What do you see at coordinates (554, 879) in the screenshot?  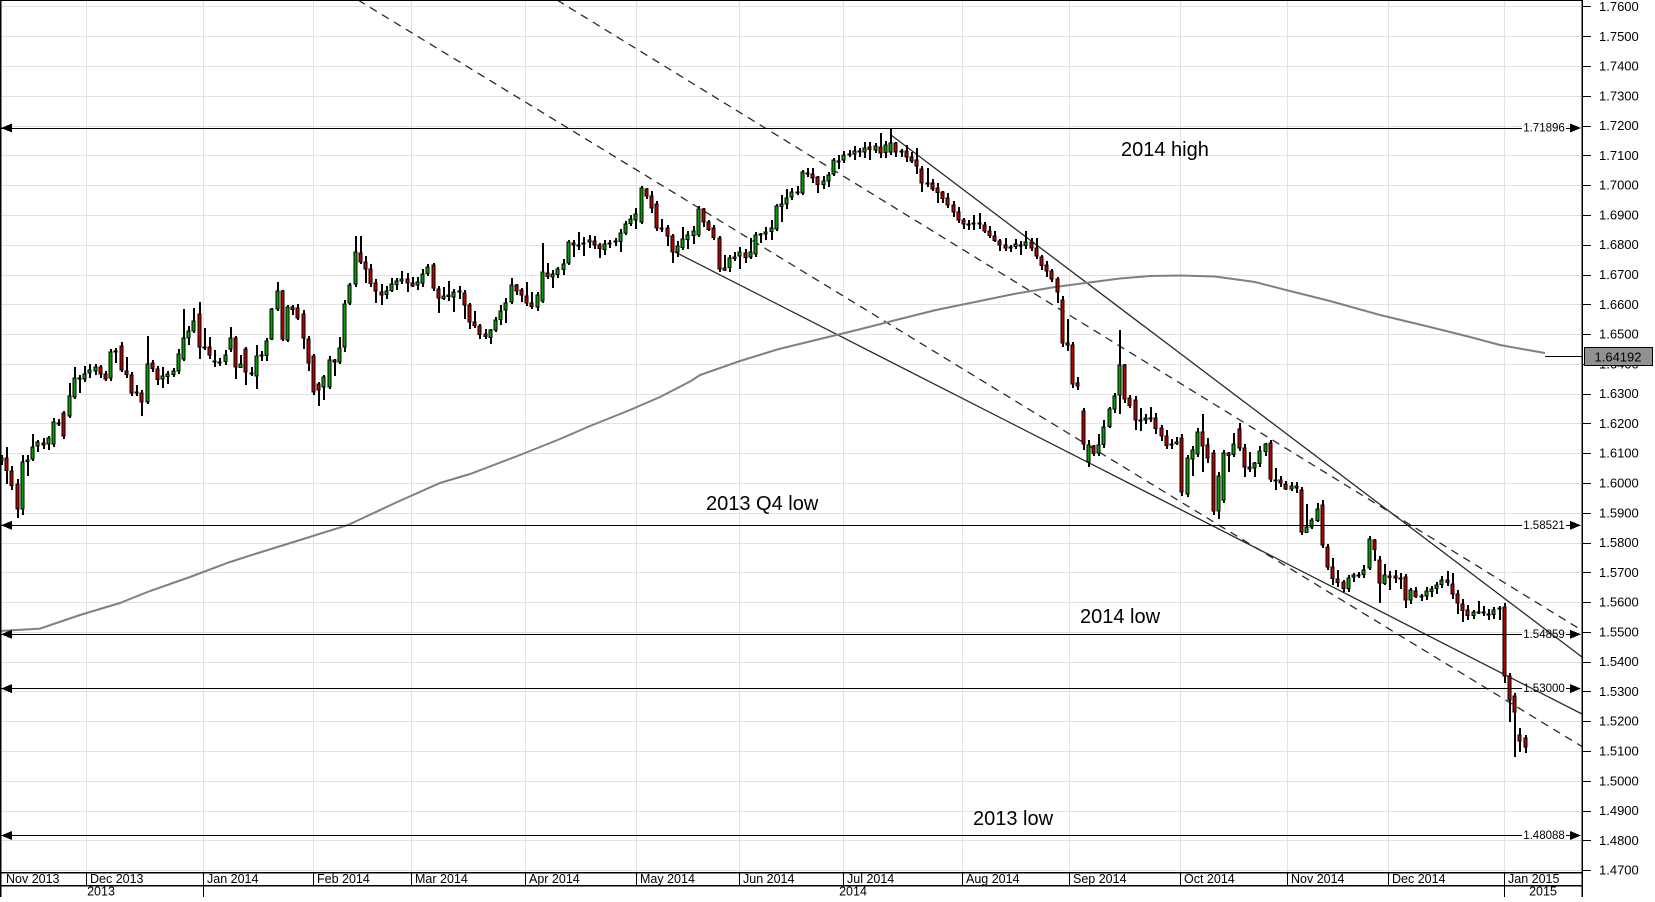 I see `svg-text: Apr 2014` at bounding box center [554, 879].